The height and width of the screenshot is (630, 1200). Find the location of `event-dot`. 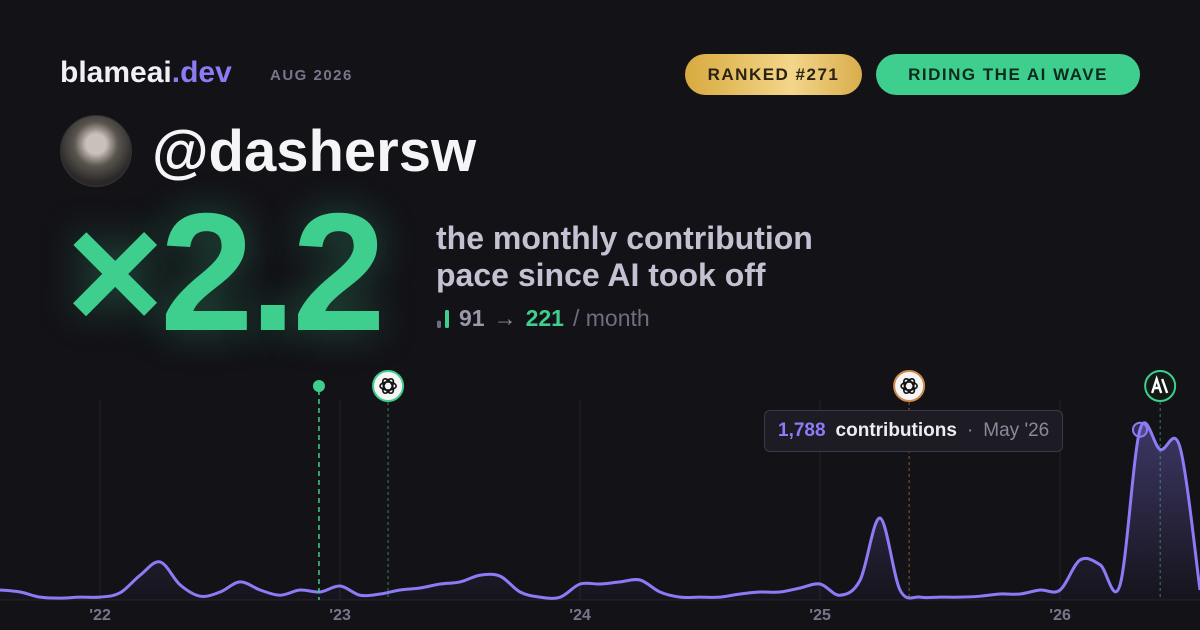

event-dot is located at coordinates (318, 386).